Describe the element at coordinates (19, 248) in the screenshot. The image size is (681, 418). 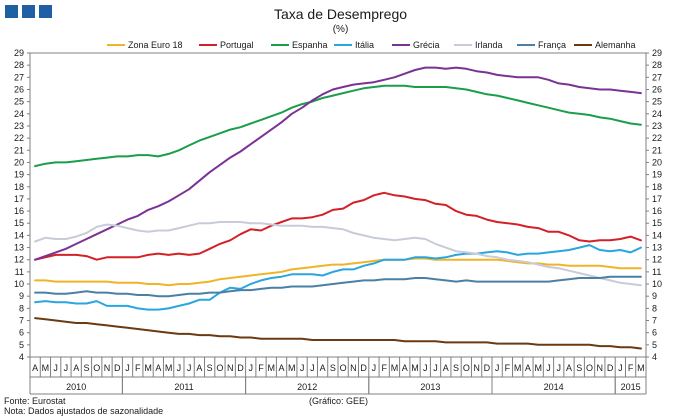
I see `y-tick-label-left: 13` at that location.